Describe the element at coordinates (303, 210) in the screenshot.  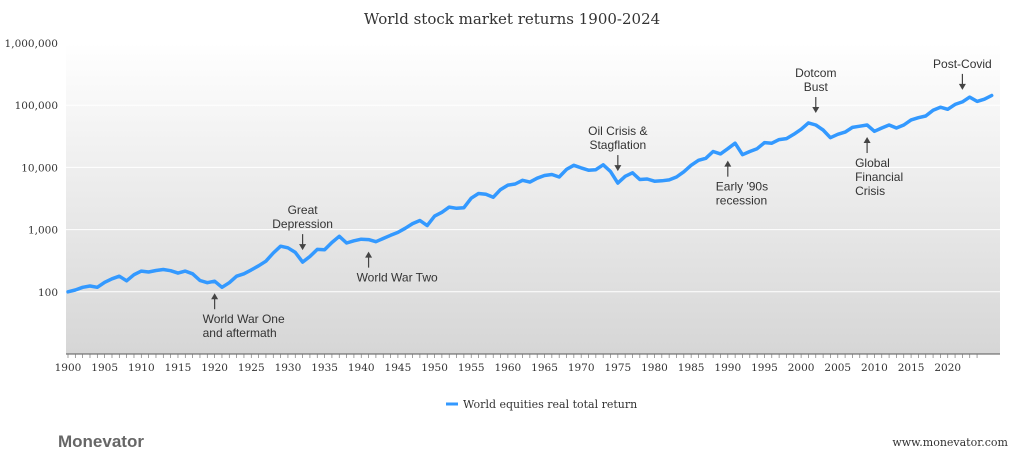
I see `annotation-label: Great` at that location.